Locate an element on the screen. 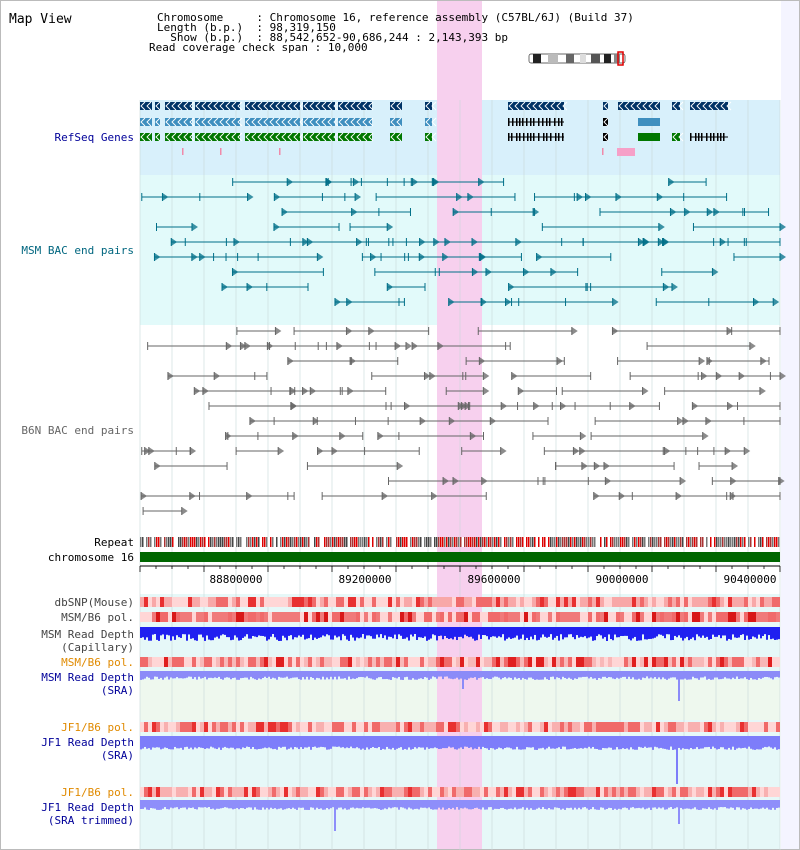 This screenshot has height=850, width=800. refseq-genes is located at coordinates (436, 128).